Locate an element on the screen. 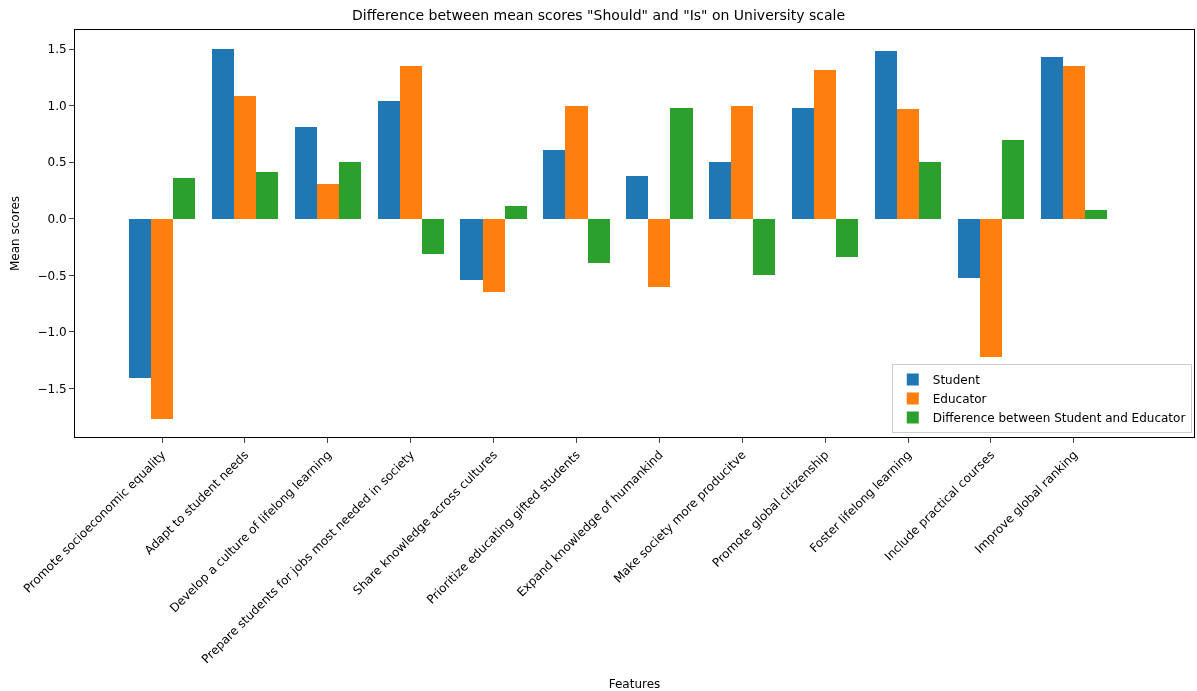  legend-label: Educator is located at coordinates (959, 399).